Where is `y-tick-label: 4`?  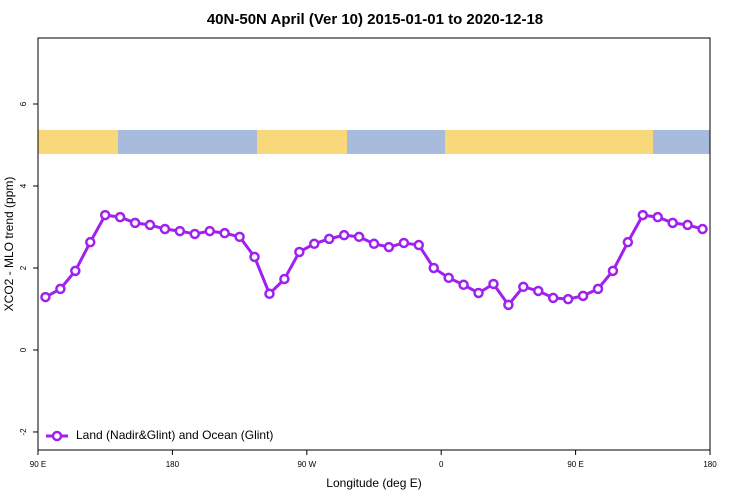
y-tick-label: 4 is located at coordinates (23, 185).